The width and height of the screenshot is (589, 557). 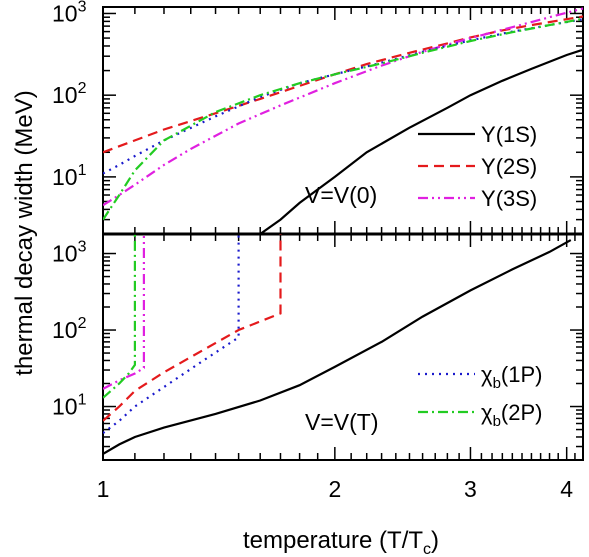 What do you see at coordinates (511, 377) in the screenshot?
I see `legend-label: χb(1P)` at bounding box center [511, 377].